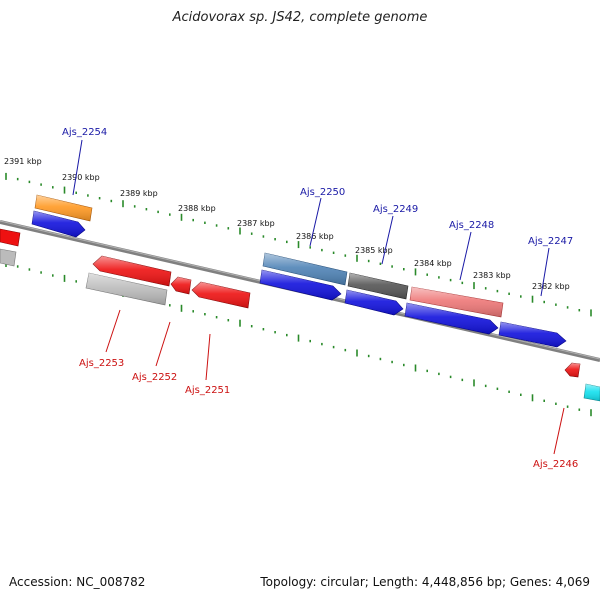 This screenshot has width=600, height=600. I want to click on gene-ajs-2246-gloss, so click(592, 392).